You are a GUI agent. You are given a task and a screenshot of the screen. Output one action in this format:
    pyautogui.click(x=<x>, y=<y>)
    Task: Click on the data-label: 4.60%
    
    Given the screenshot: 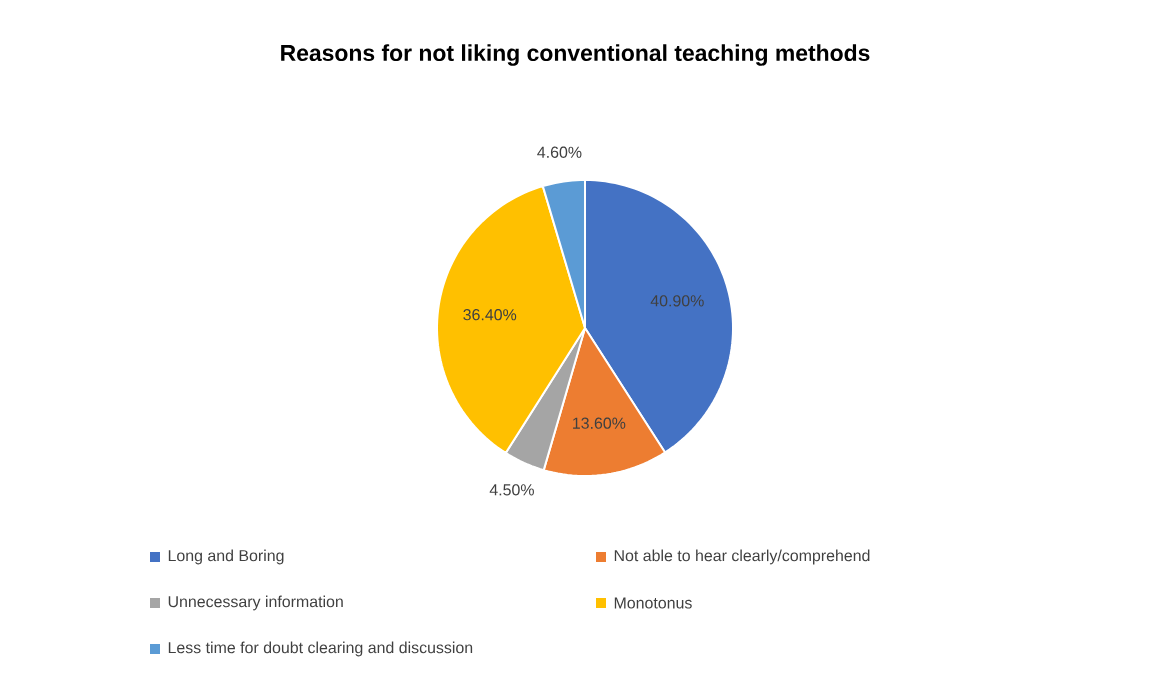 What is the action you would take?
    pyautogui.click(x=559, y=152)
    